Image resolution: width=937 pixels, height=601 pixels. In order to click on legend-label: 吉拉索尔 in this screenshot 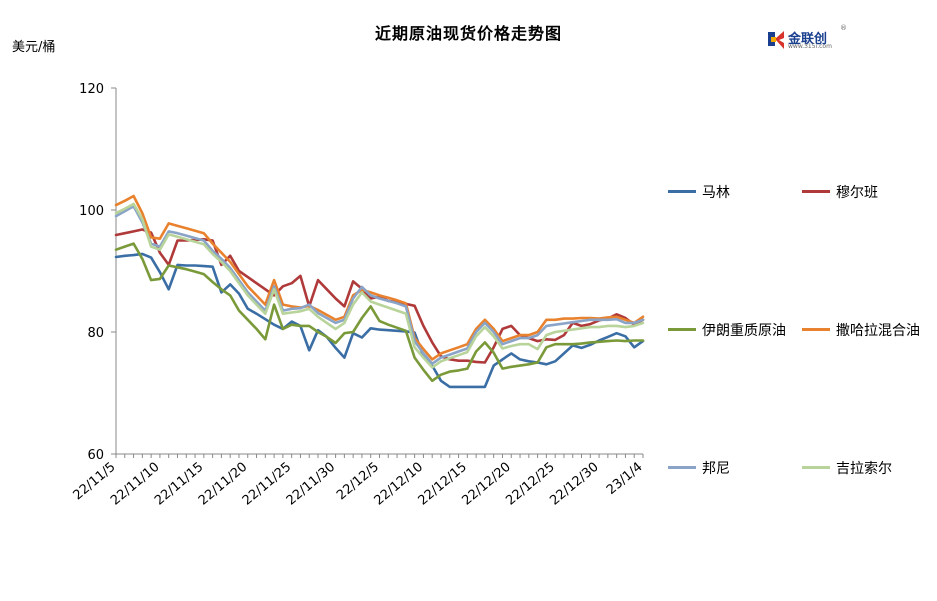, I will do `click(864, 469)`.